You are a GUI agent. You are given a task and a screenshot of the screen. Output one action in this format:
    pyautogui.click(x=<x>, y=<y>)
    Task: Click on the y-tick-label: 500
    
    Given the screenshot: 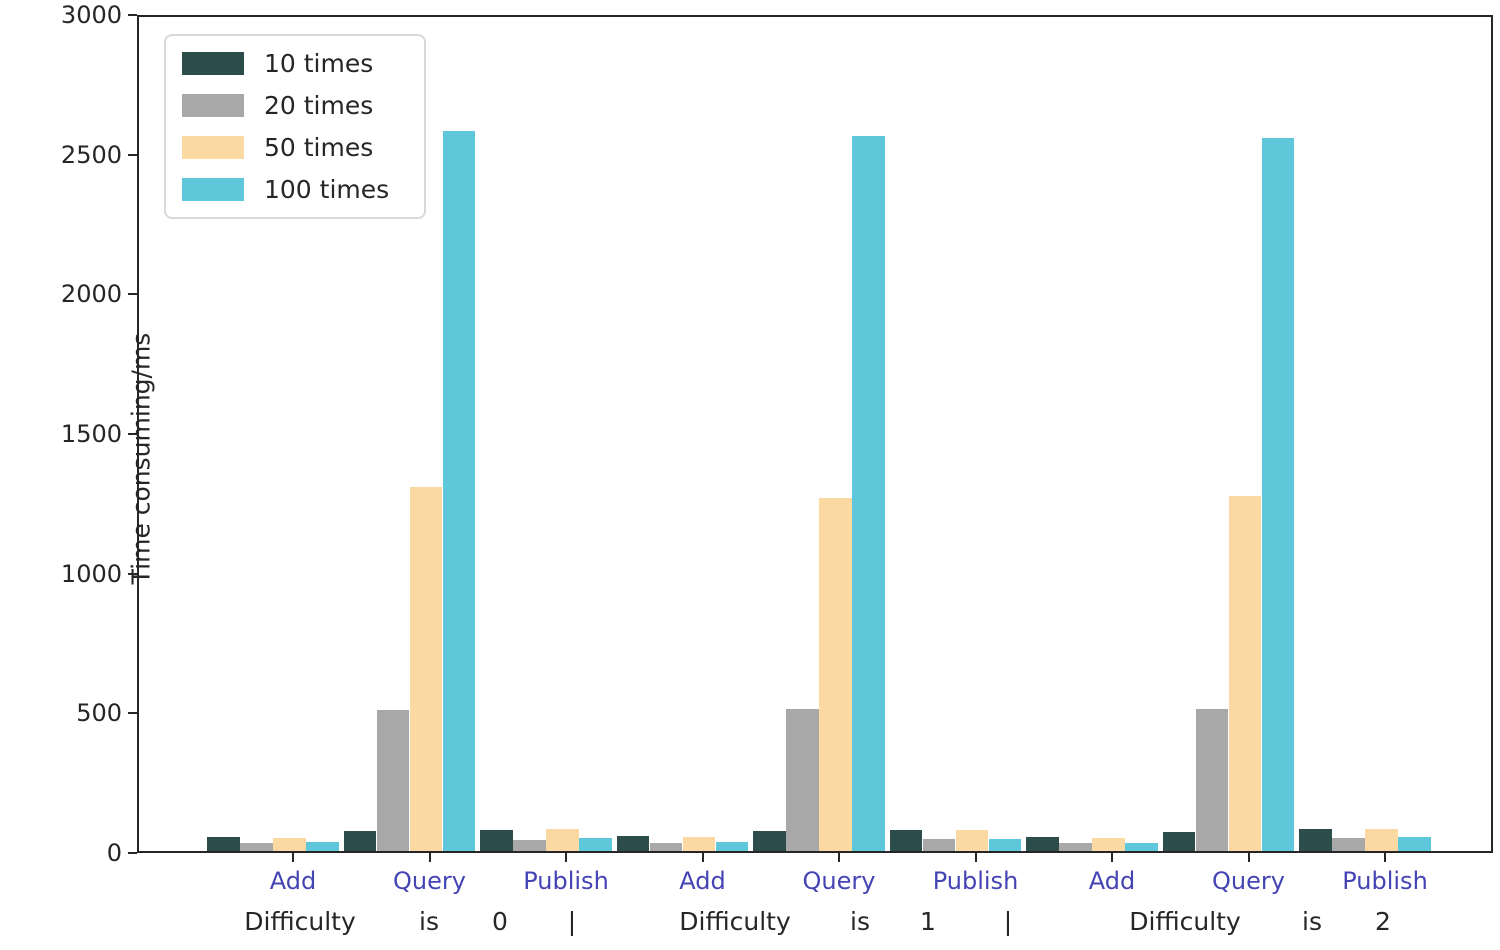 What is the action you would take?
    pyautogui.click(x=99, y=713)
    